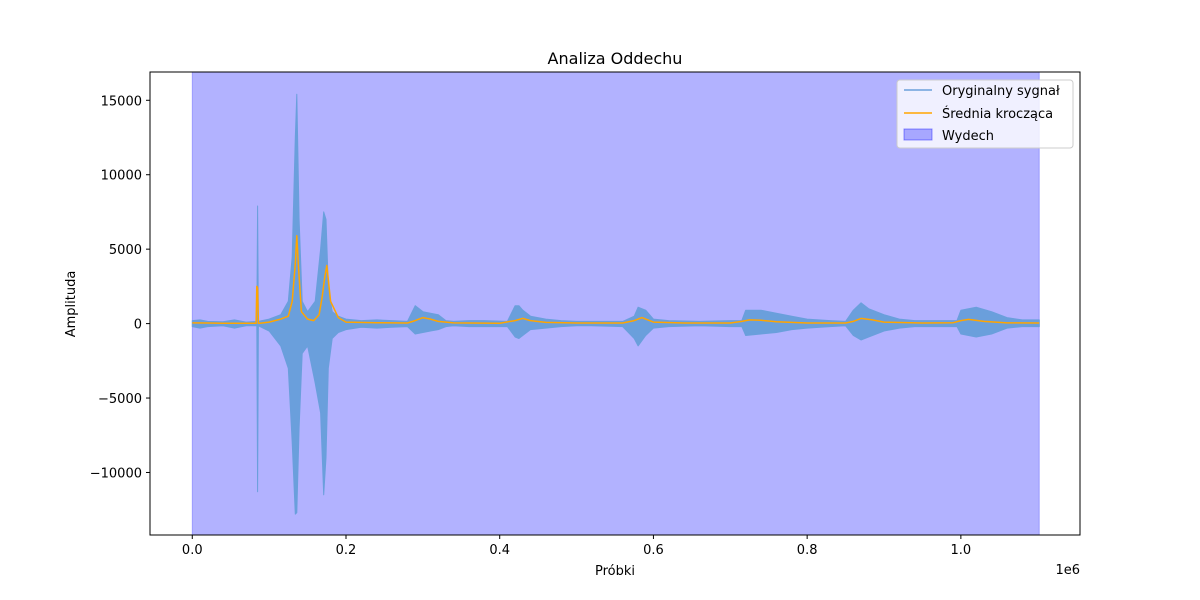 The height and width of the screenshot is (600, 1200). Describe the element at coordinates (499, 550) in the screenshot. I see `x-tick-label-2: 0.4` at that location.